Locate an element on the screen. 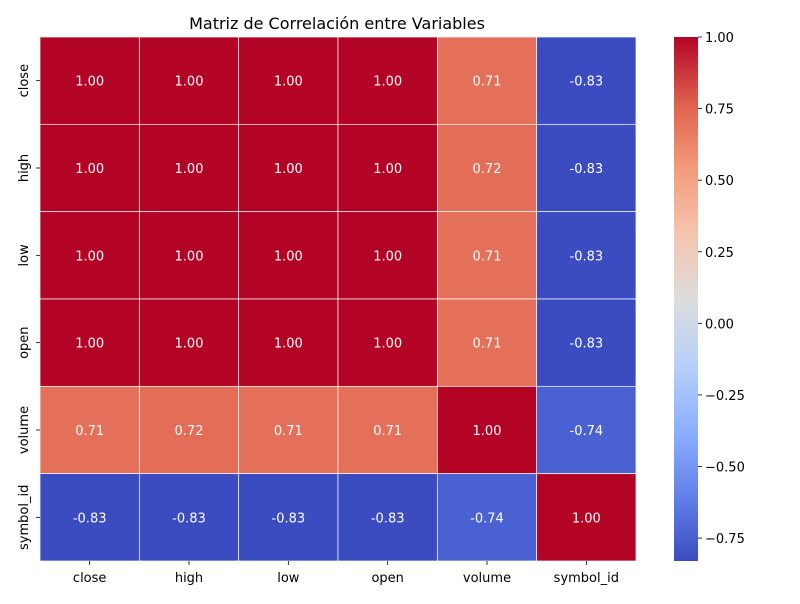 Image resolution: width=800 pixels, height=604 pixels. heatmap-cell-symbol_id-close is located at coordinates (89, 517).